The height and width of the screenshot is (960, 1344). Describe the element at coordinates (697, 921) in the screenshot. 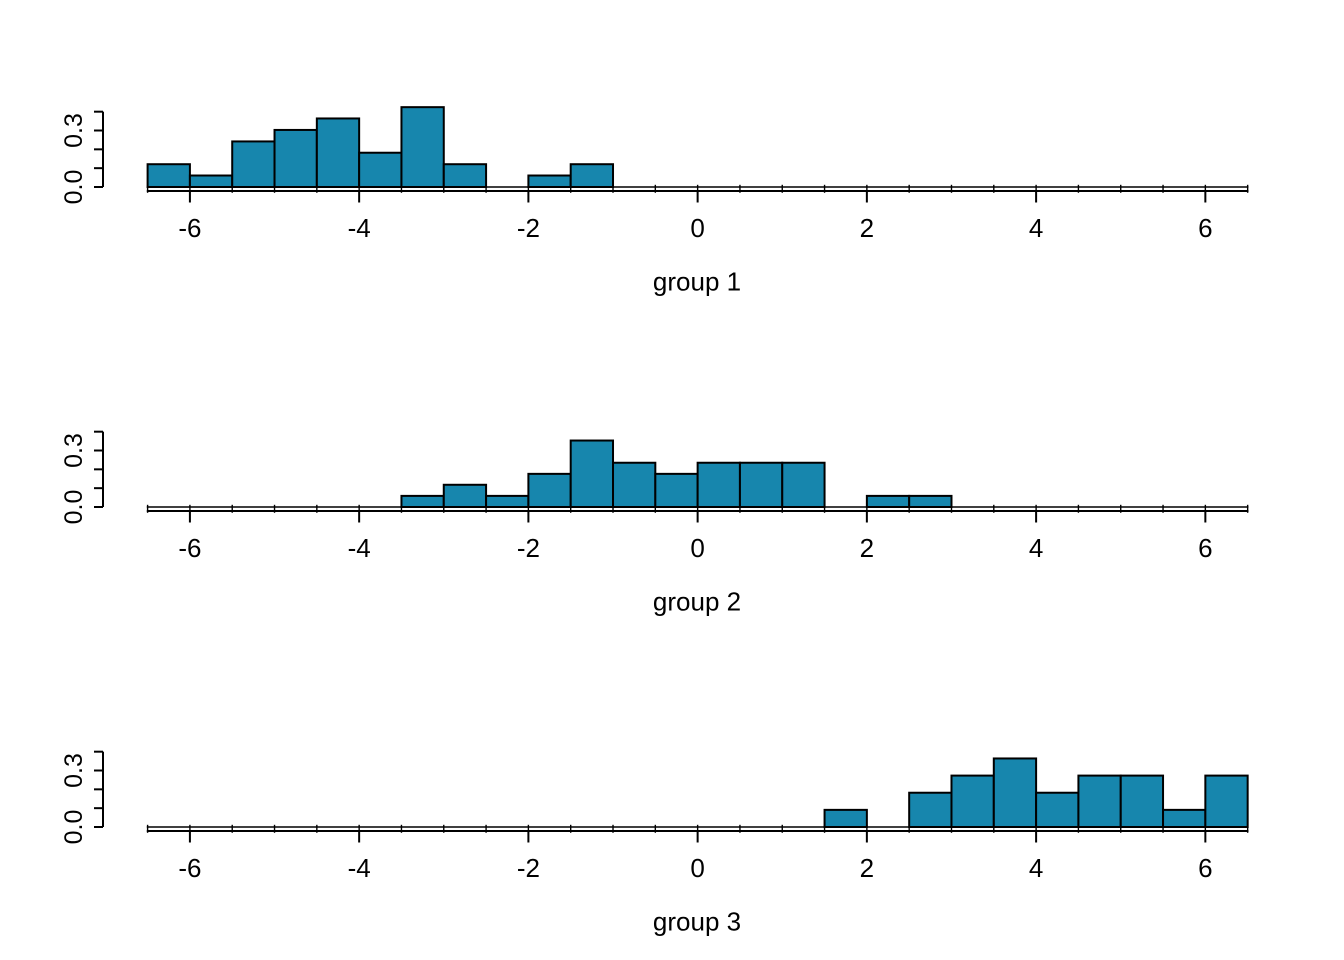

I see `x-axis-title-group-3: group 3` at that location.